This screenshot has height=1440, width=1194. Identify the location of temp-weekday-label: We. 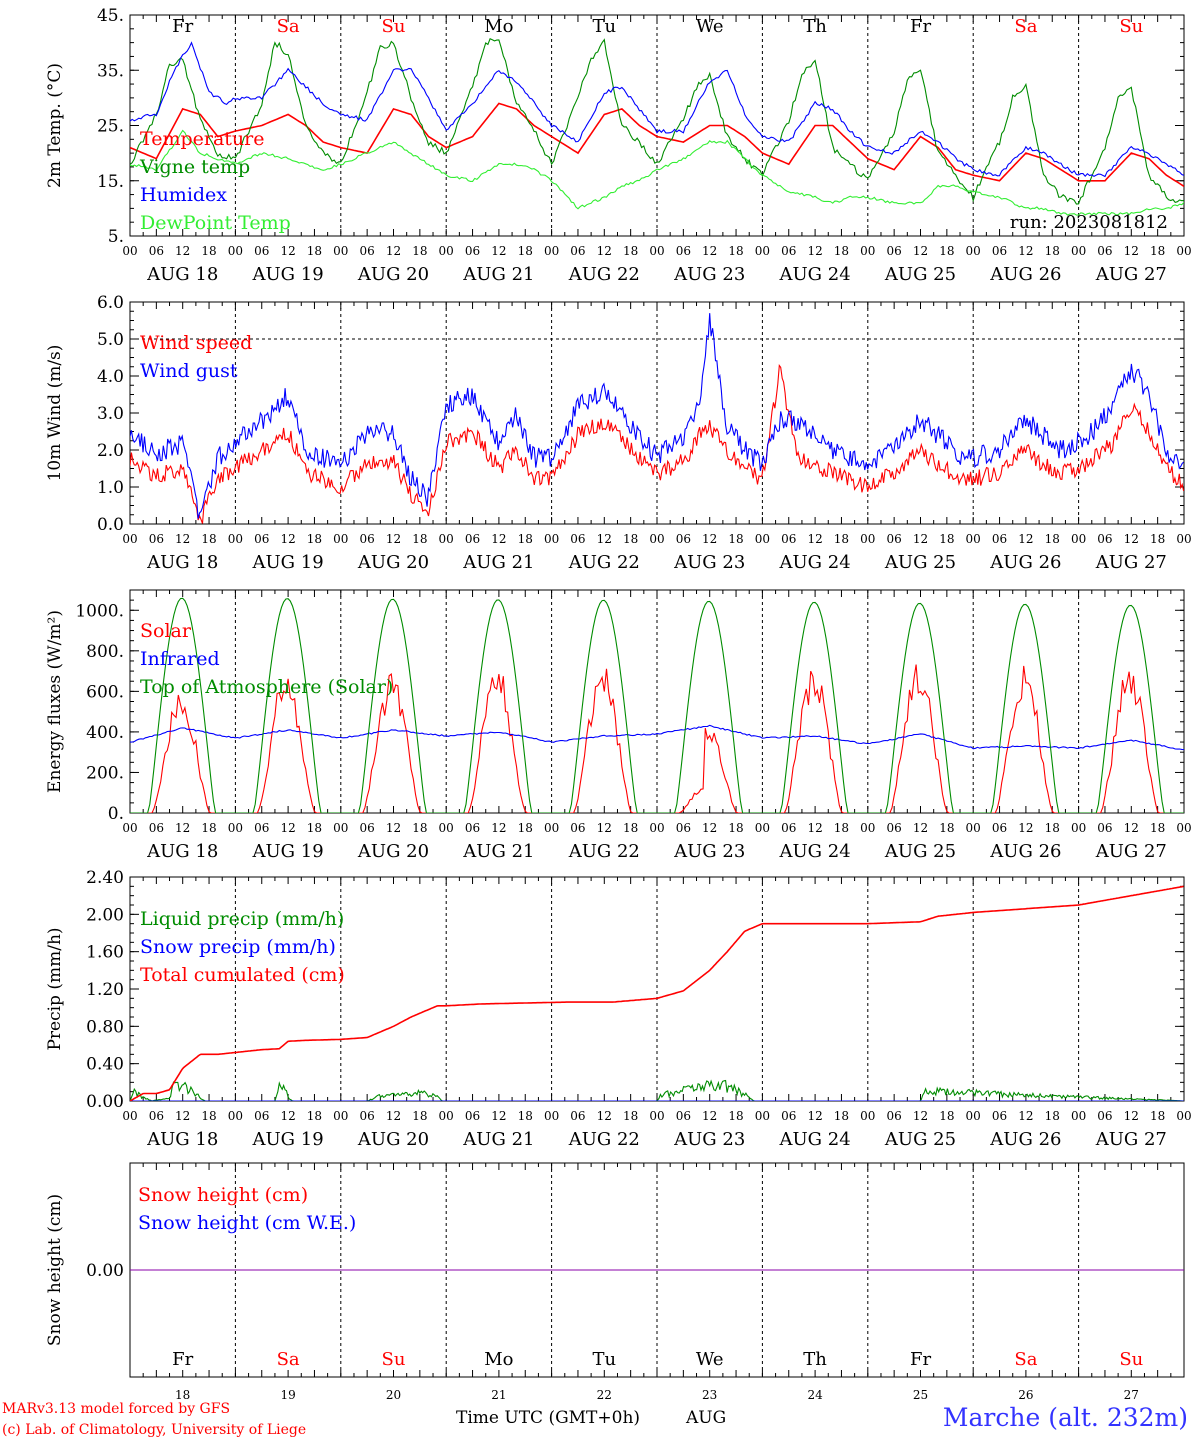
(710, 26).